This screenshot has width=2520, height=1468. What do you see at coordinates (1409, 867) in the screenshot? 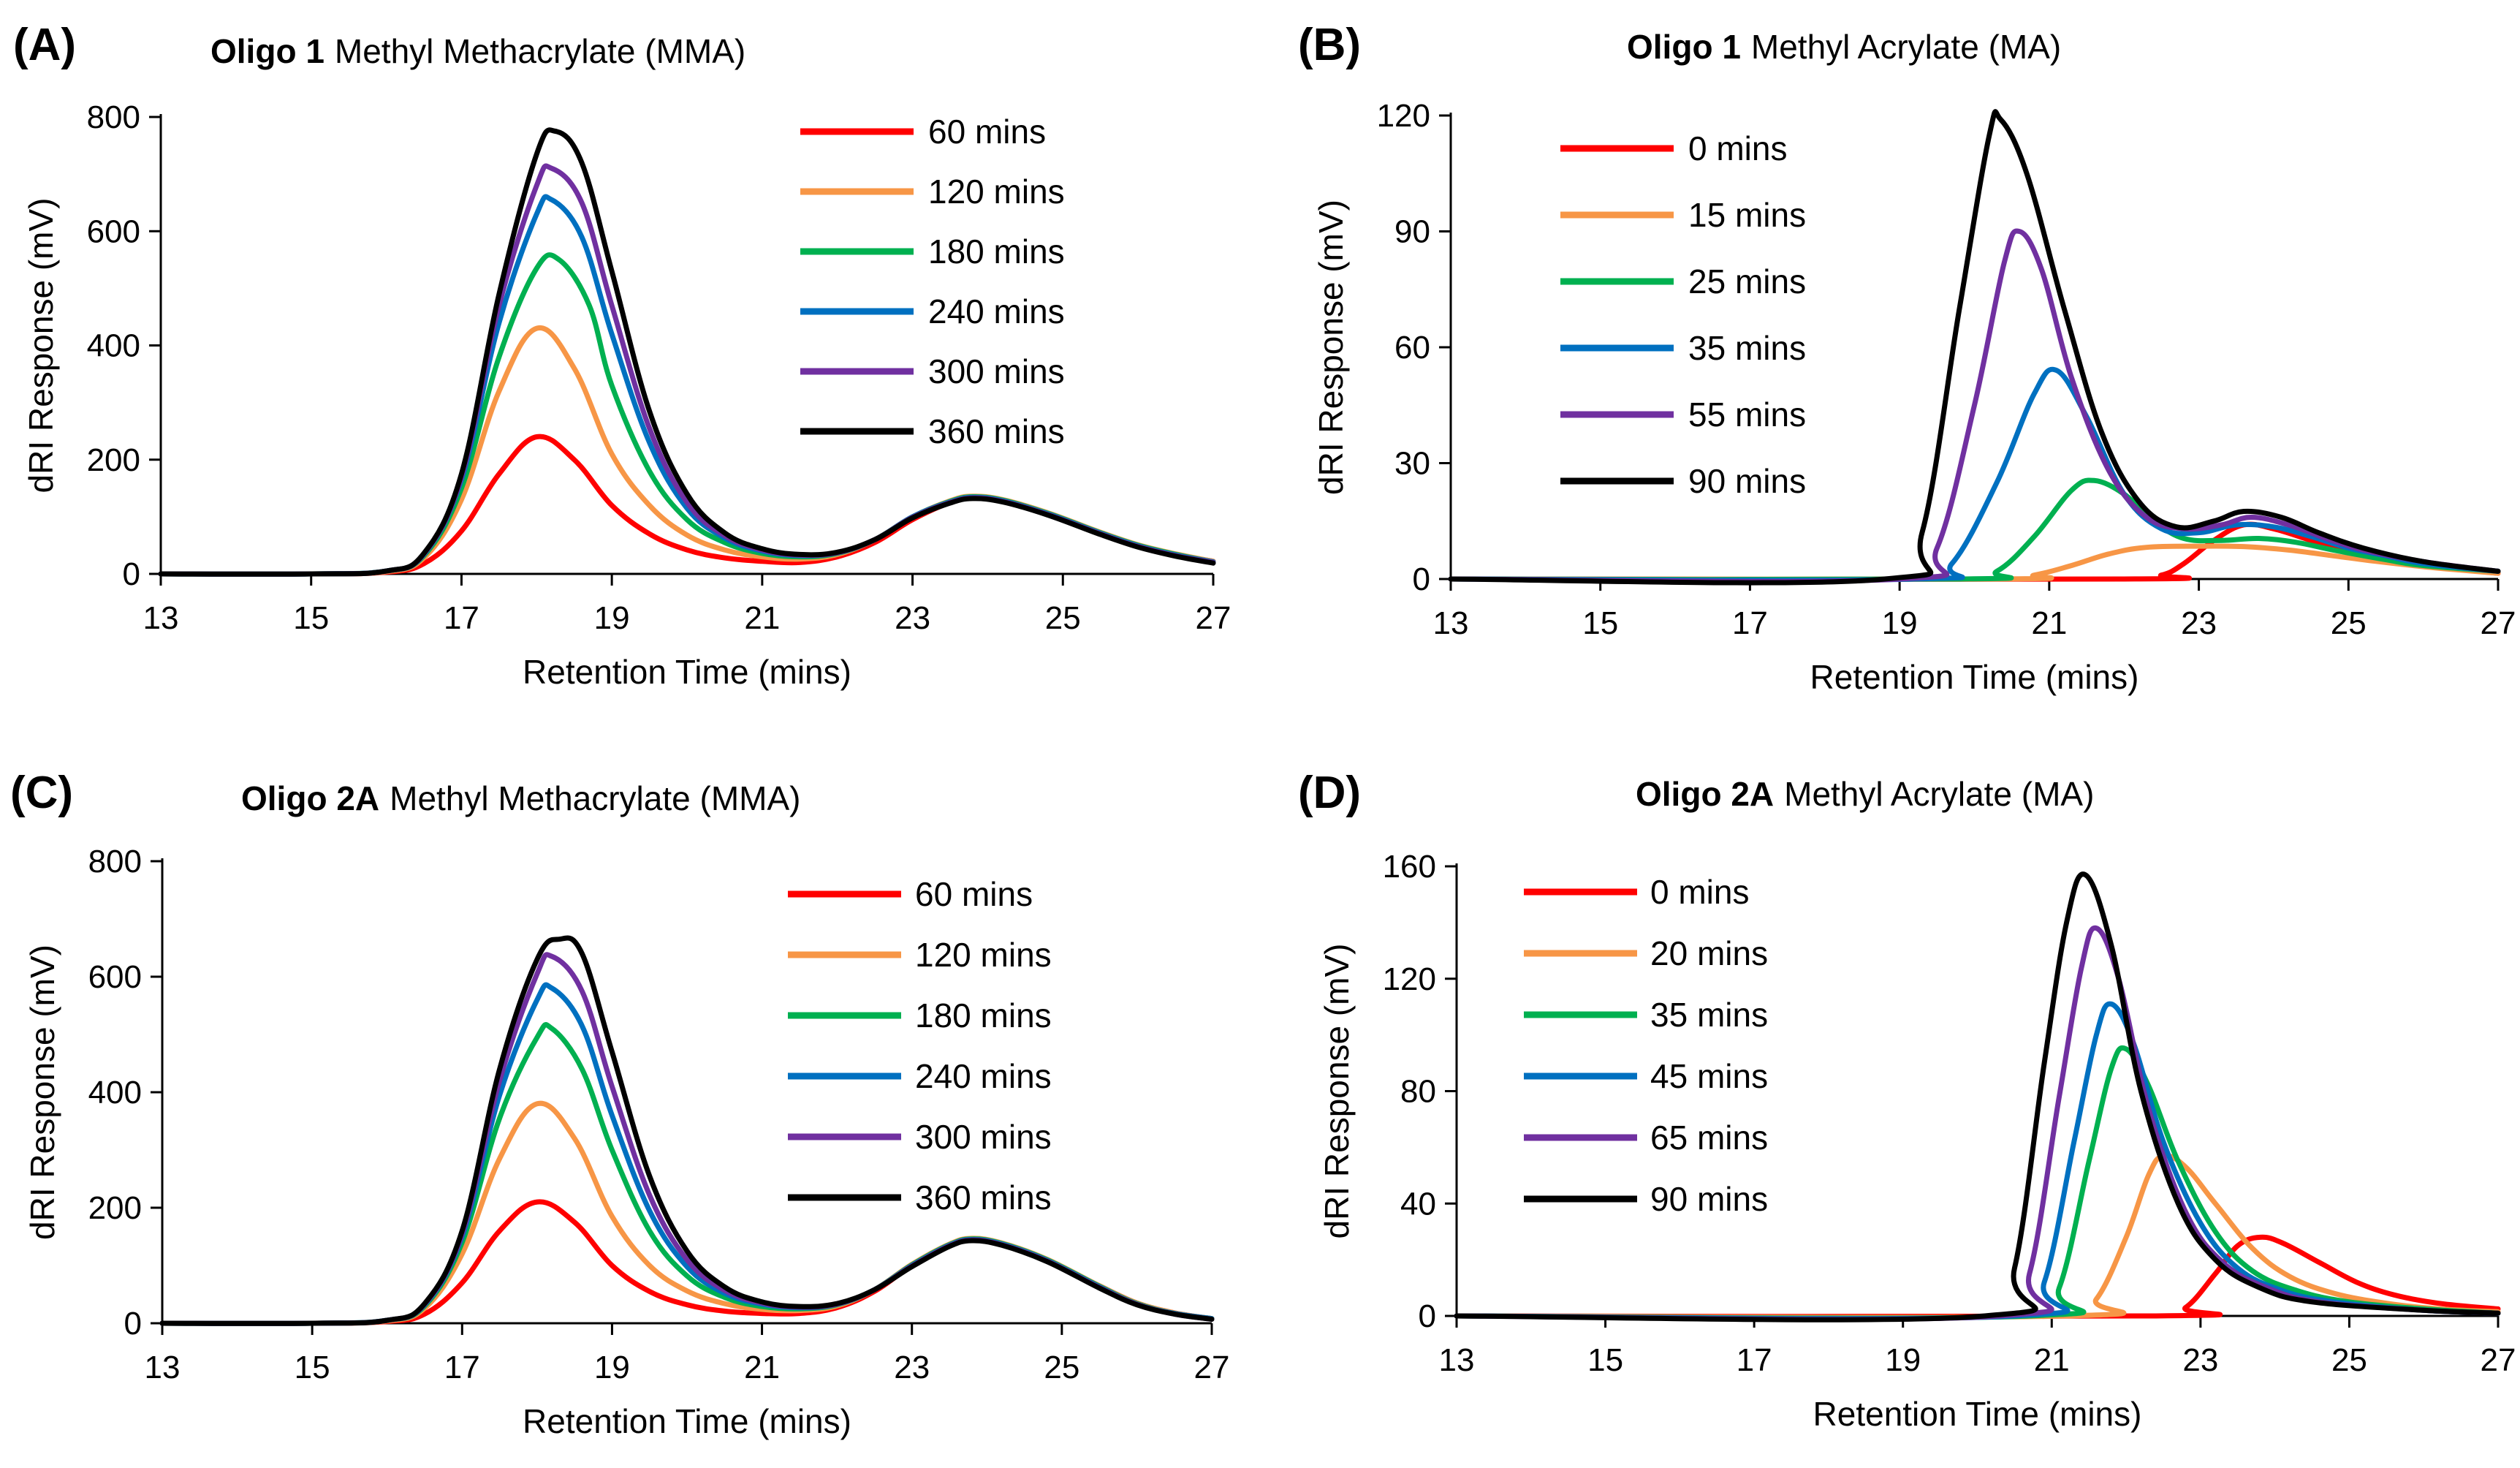
I see `y-tick-label: 160` at bounding box center [1409, 867].